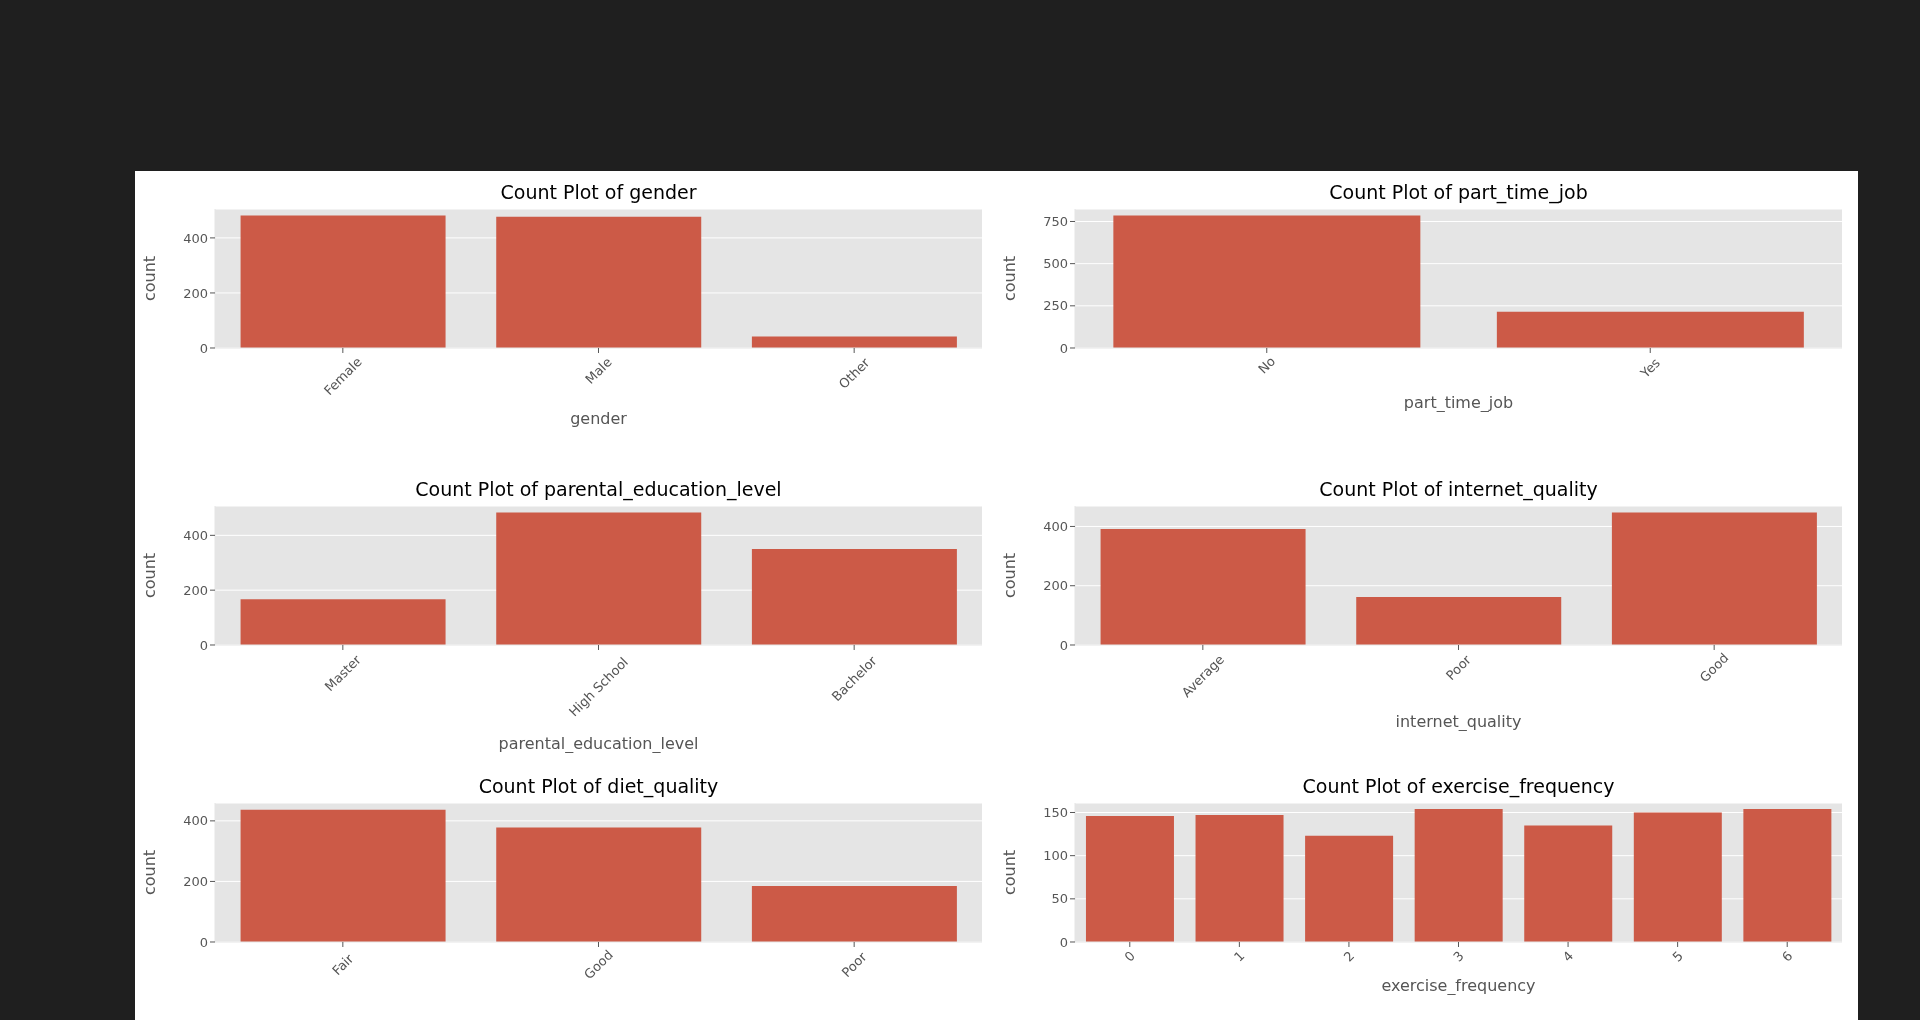 This screenshot has height=1020, width=1920. What do you see at coordinates (598, 490) in the screenshot?
I see `chart-title: Count Plot of parental_education_level` at bounding box center [598, 490].